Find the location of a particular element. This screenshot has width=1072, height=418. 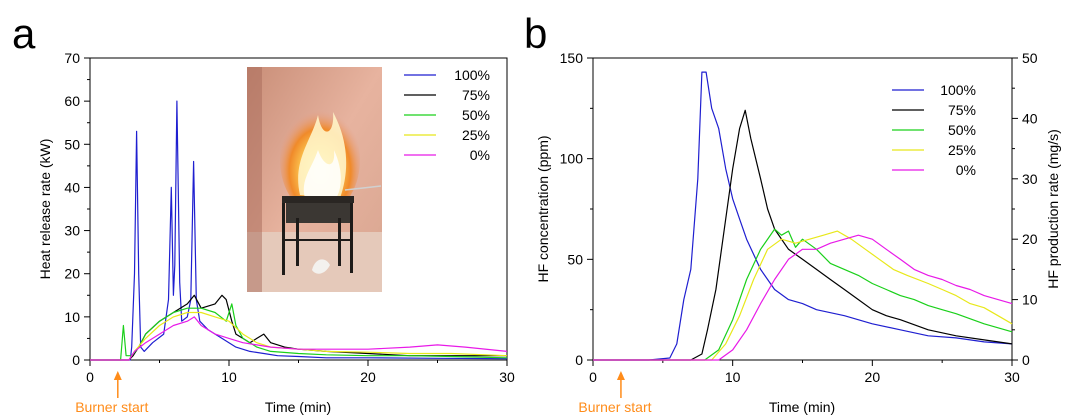

y-tick-label: 150 is located at coordinates (572, 58).